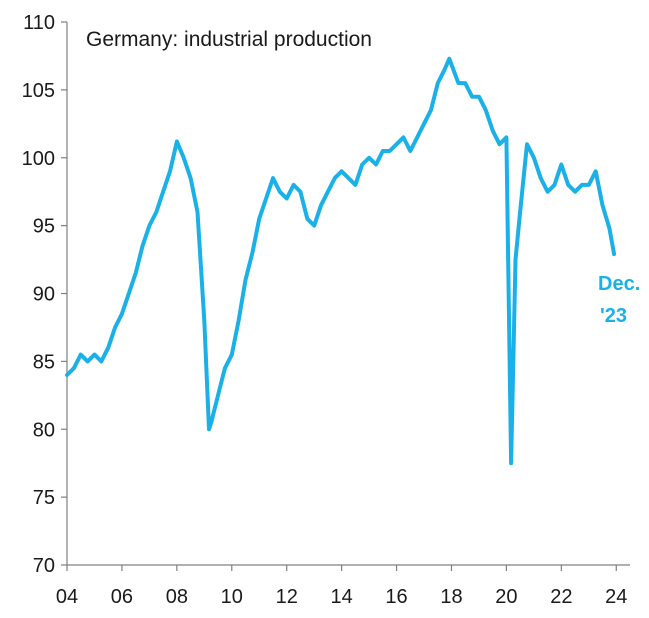  What do you see at coordinates (506, 597) in the screenshot?
I see `x-tick-label: 20` at bounding box center [506, 597].